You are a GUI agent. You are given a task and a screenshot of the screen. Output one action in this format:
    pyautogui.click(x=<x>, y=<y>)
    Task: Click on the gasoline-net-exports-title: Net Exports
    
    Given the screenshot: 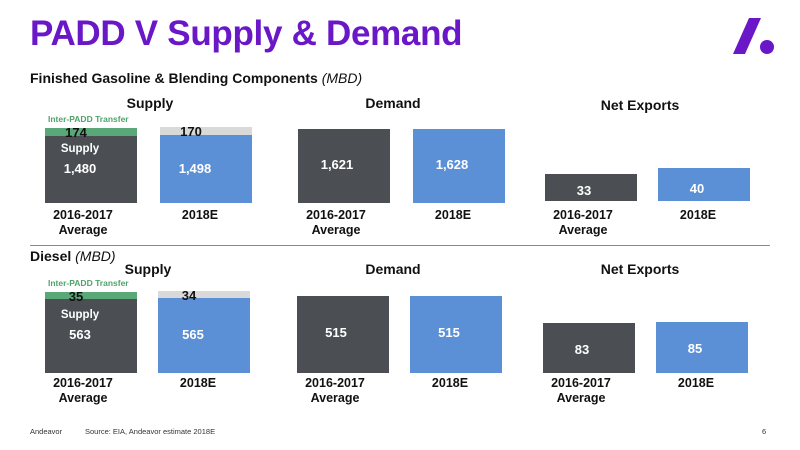 What is the action you would take?
    pyautogui.click(x=640, y=105)
    